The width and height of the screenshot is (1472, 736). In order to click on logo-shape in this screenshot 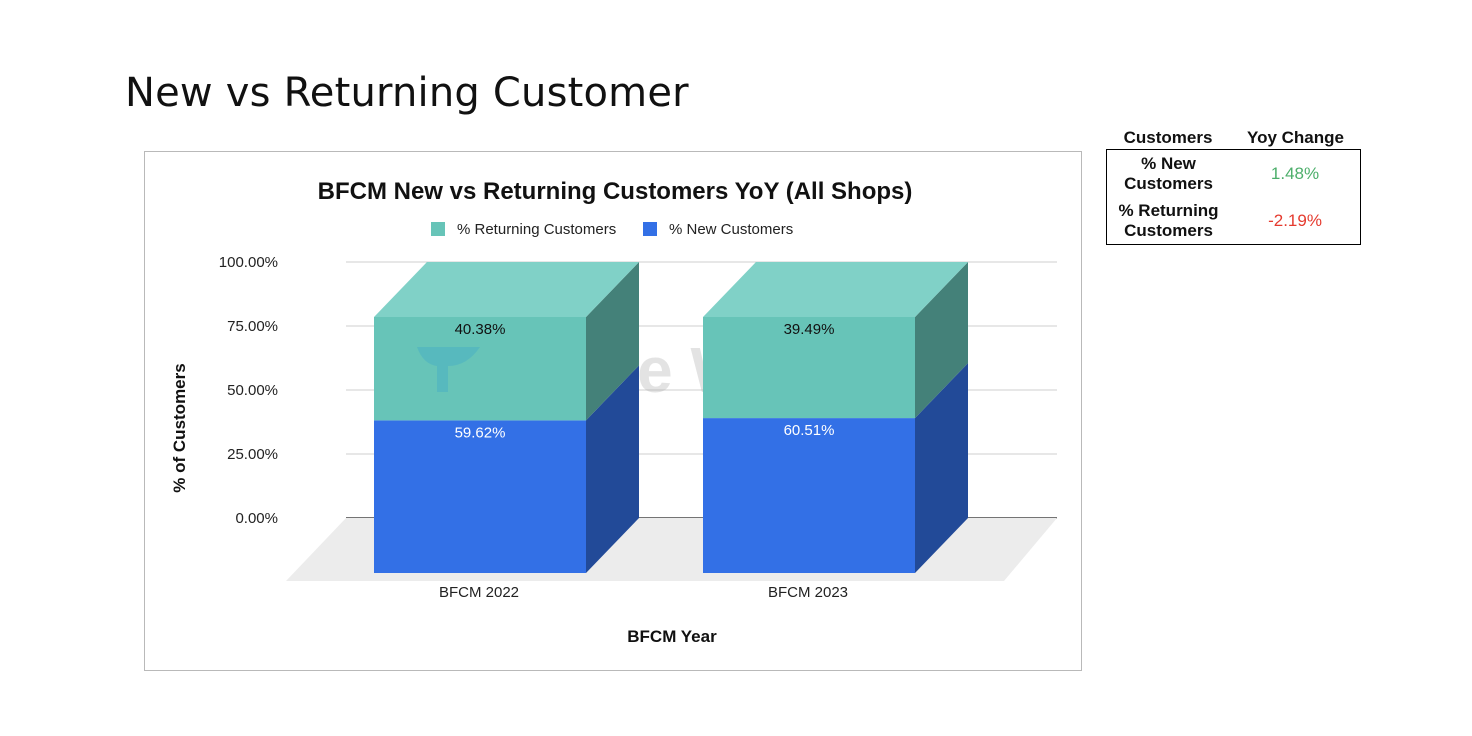, I will do `click(448, 369)`.